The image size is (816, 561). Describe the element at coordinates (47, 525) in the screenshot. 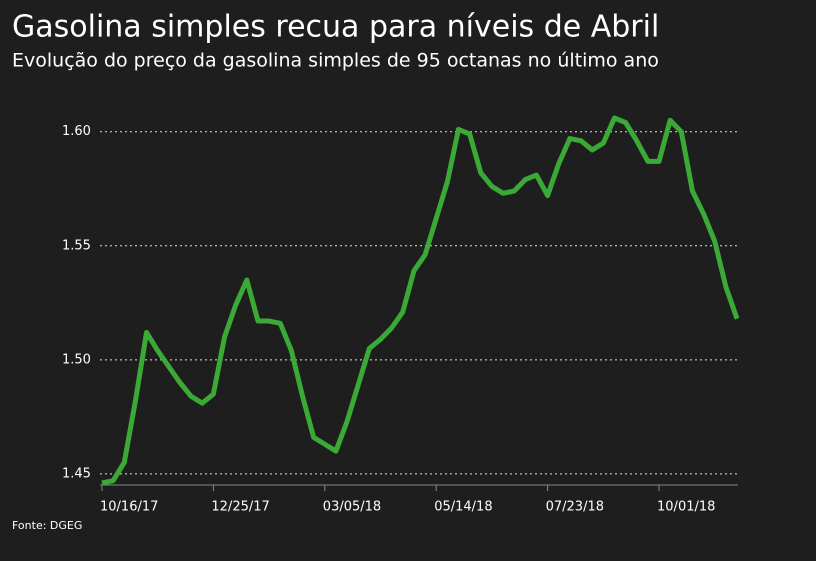

I see `source: Fonte: DGEG` at that location.